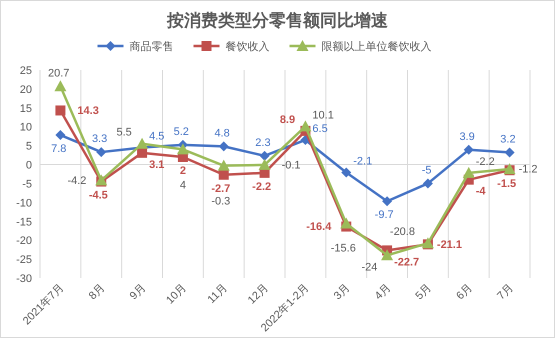  I want to click on data-label: 6.5, so click(320, 128).